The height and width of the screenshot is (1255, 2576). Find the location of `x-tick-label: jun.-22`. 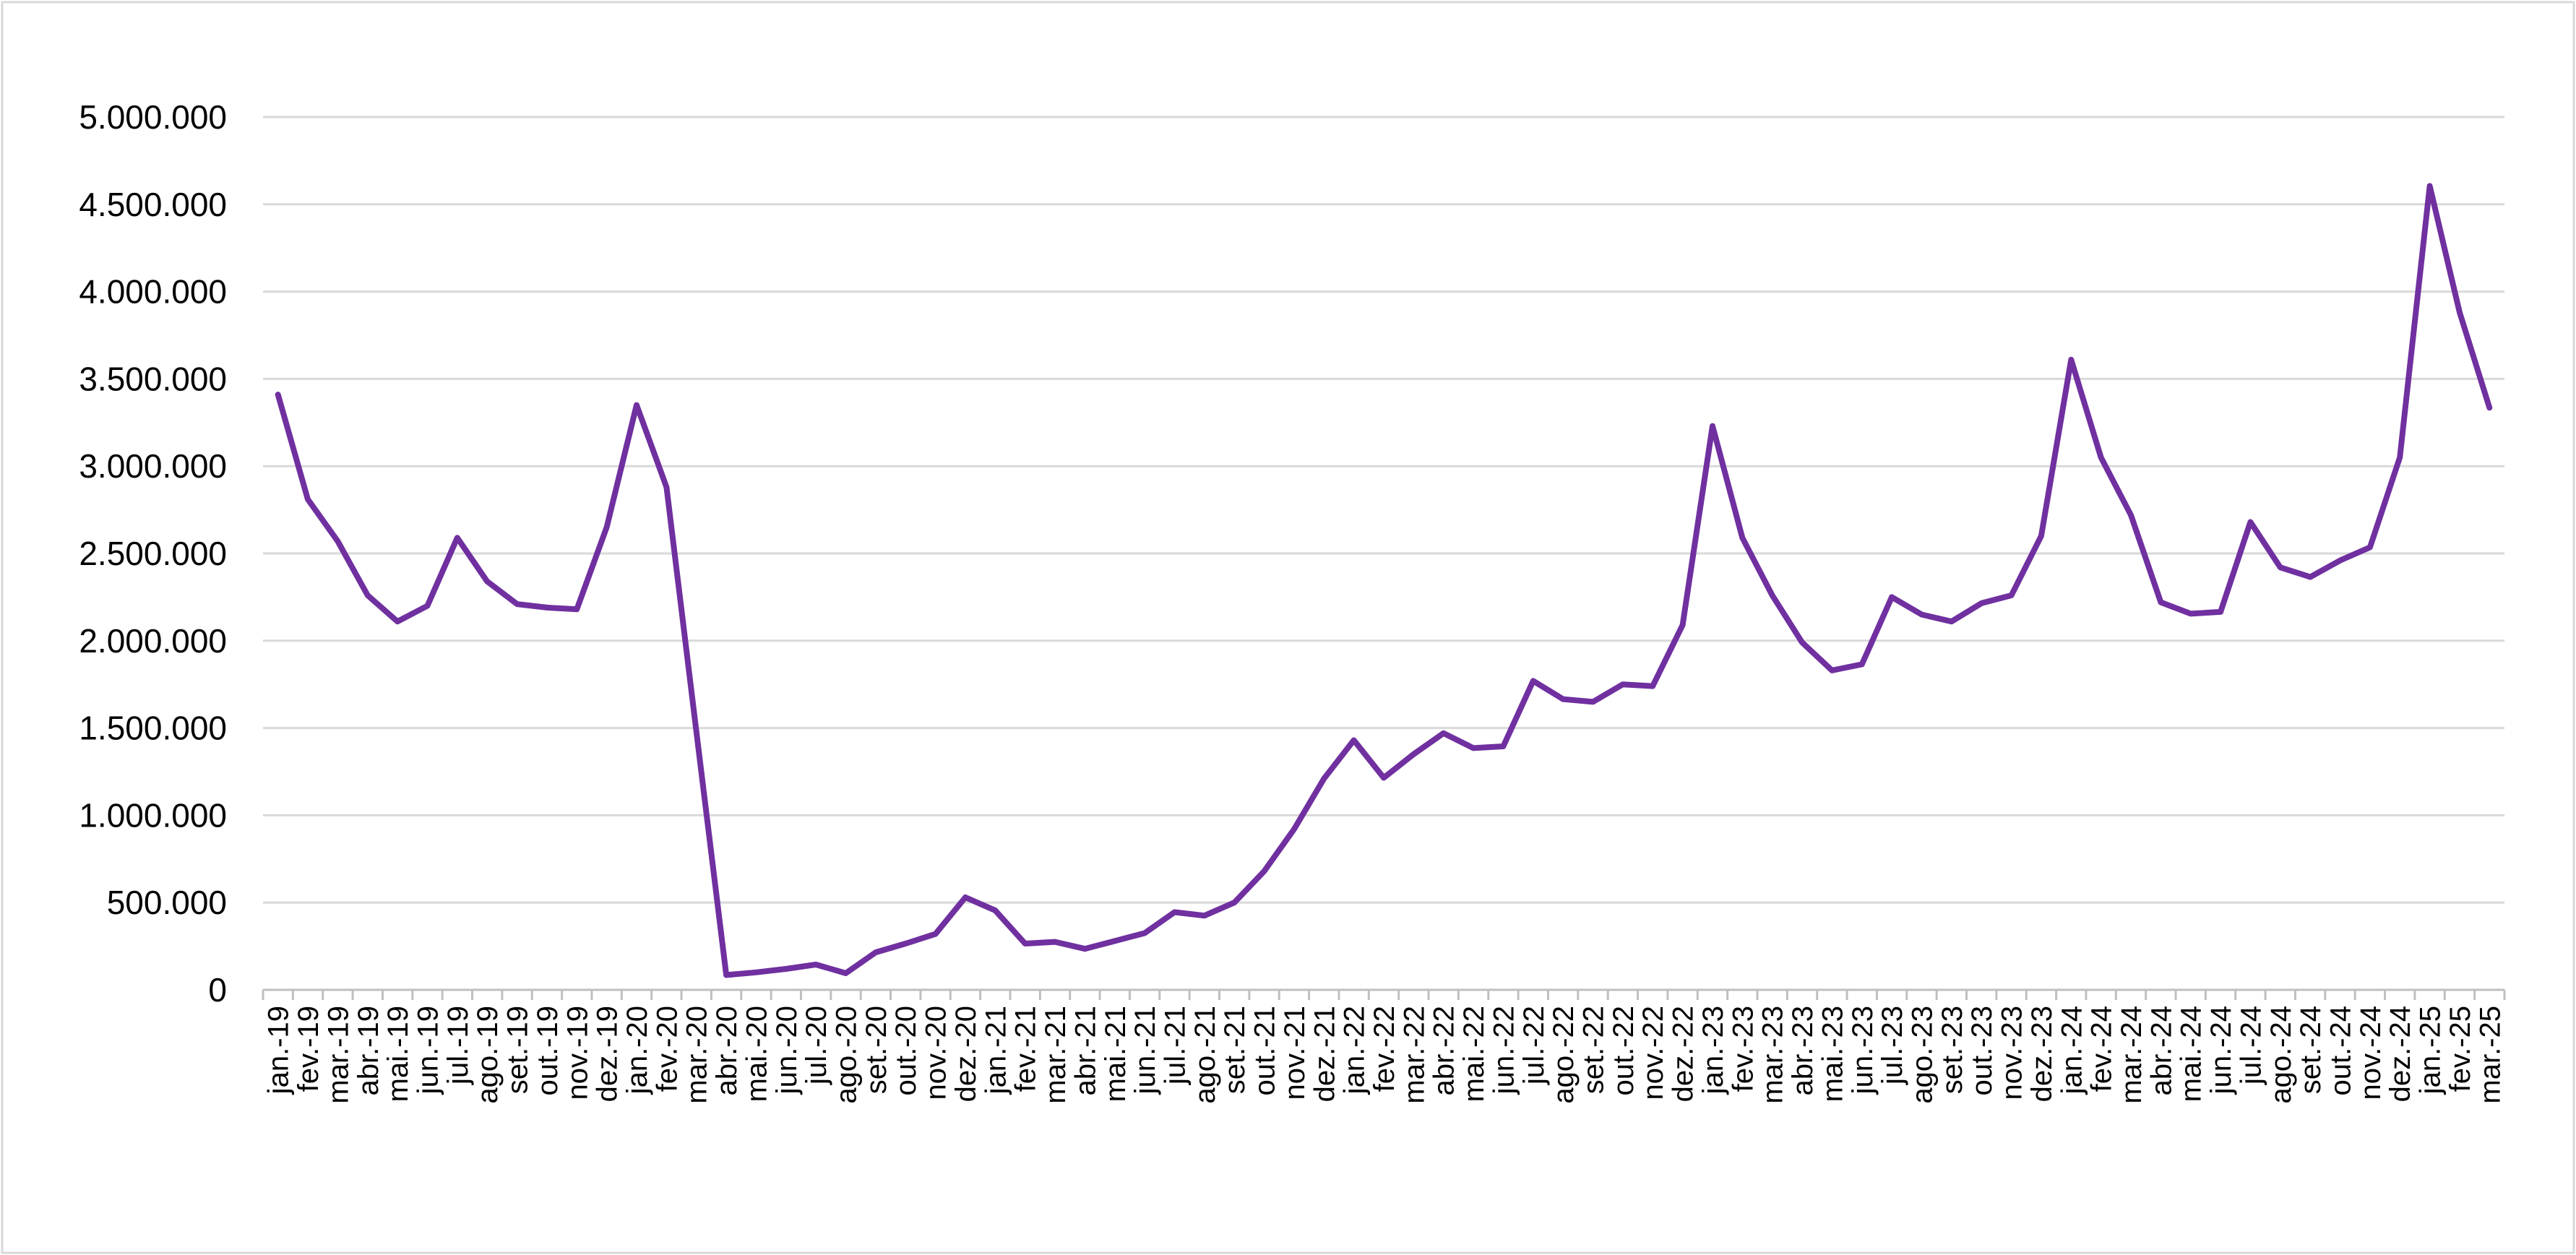

x-tick-label: jun.-22 is located at coordinates (1504, 1050).